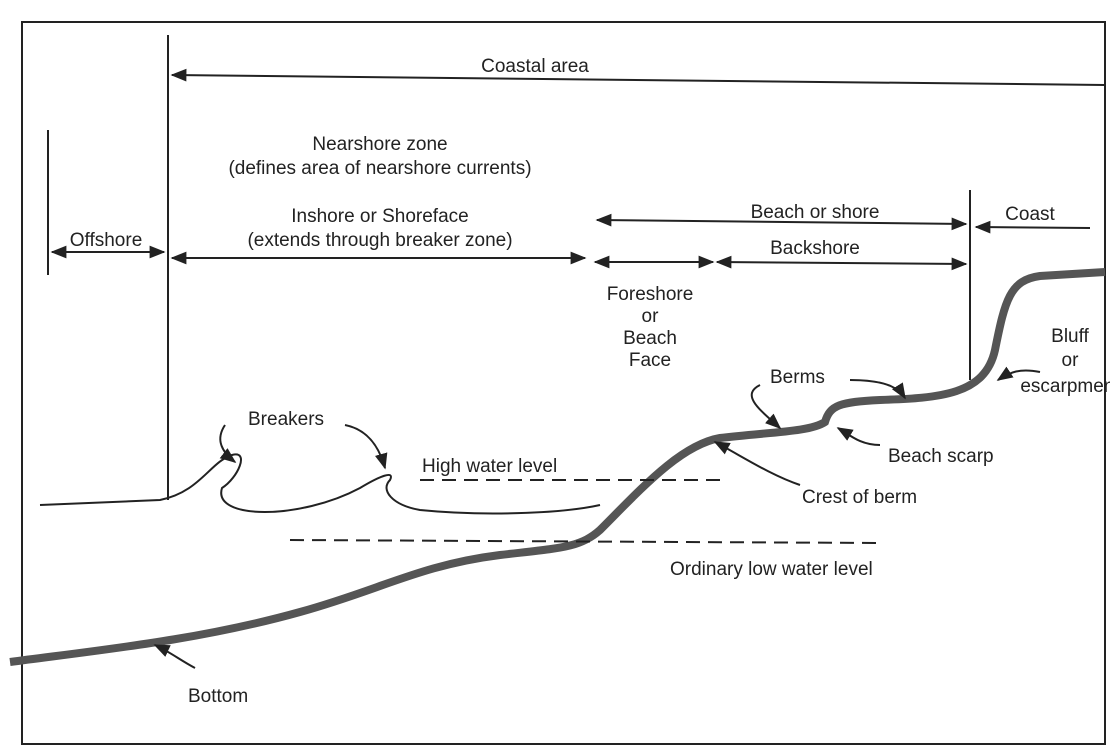 The width and height of the screenshot is (1110, 753). What do you see at coordinates (771, 569) in the screenshot?
I see `label: Ordinary low water level` at bounding box center [771, 569].